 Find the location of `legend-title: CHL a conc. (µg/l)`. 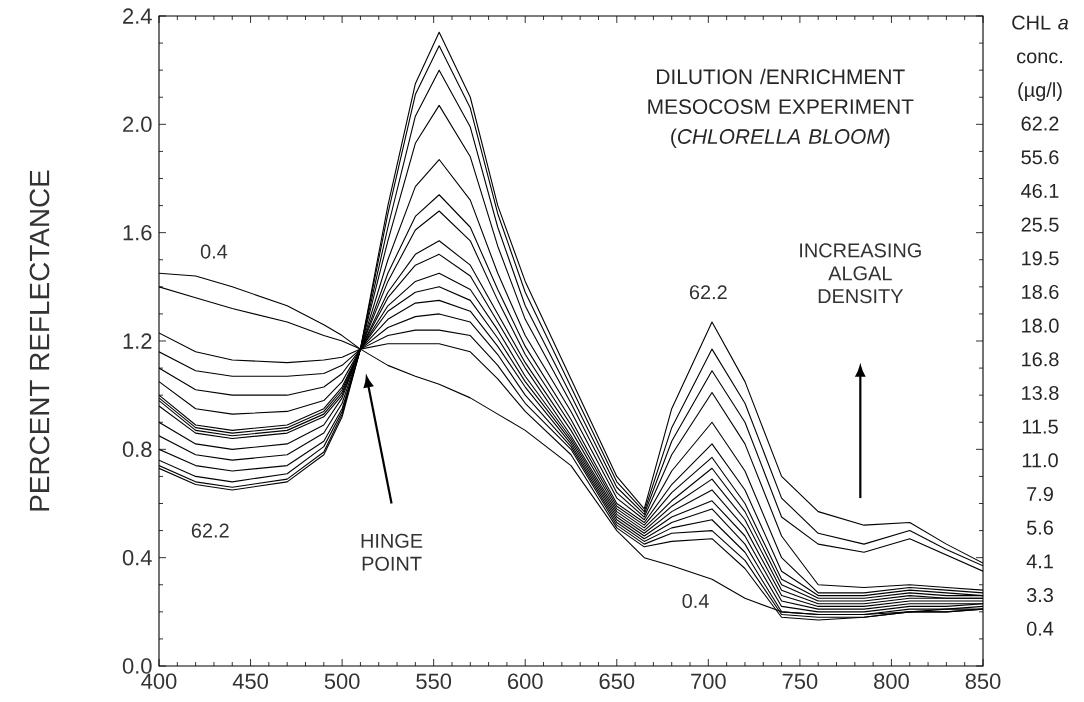

legend-title: CHL a conc. (µg/l) is located at coordinates (1040, 58).